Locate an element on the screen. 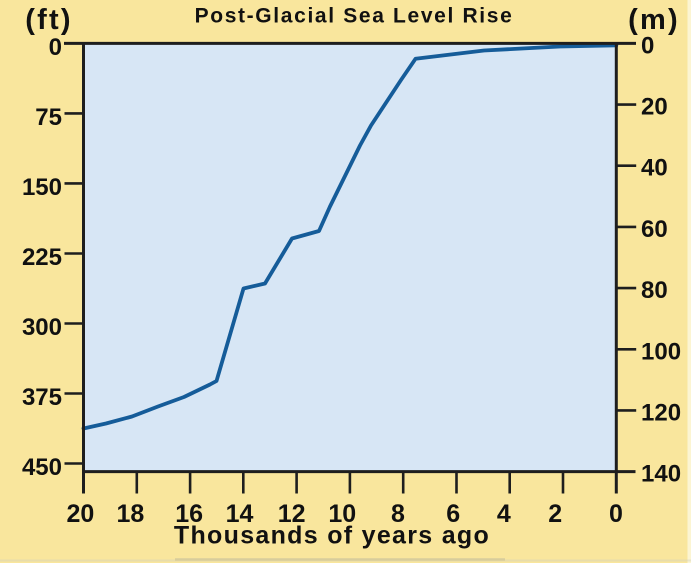 Image resolution: width=691 pixels, height=563 pixels. svg-text: 60 is located at coordinates (654, 229).